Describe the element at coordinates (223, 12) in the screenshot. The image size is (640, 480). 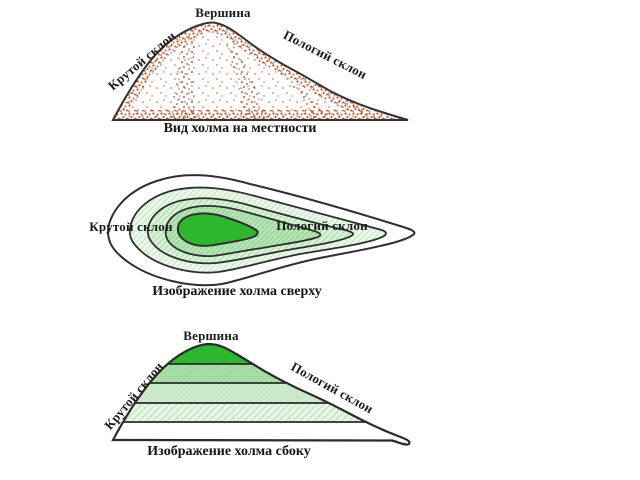
I see `terrain-summit-label: Вершина` at that location.